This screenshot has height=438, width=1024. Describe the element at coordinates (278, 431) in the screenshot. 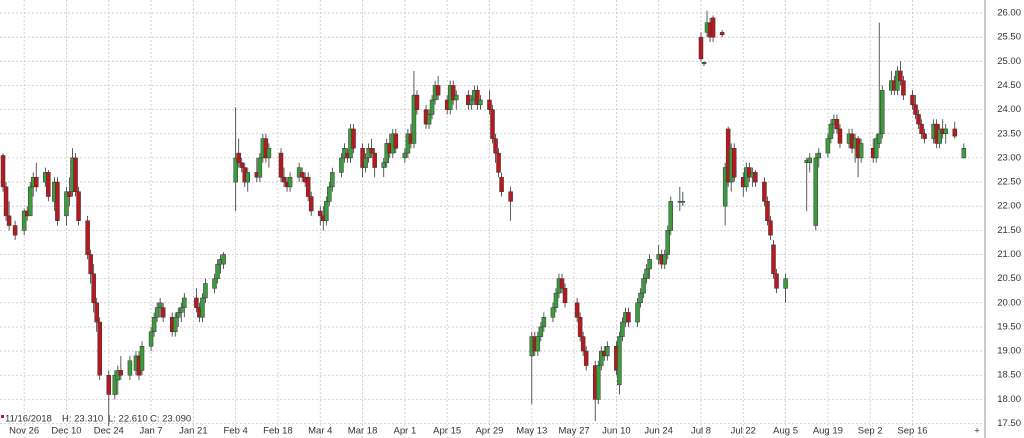

I see `x-tick-label: Feb 18` at that location.